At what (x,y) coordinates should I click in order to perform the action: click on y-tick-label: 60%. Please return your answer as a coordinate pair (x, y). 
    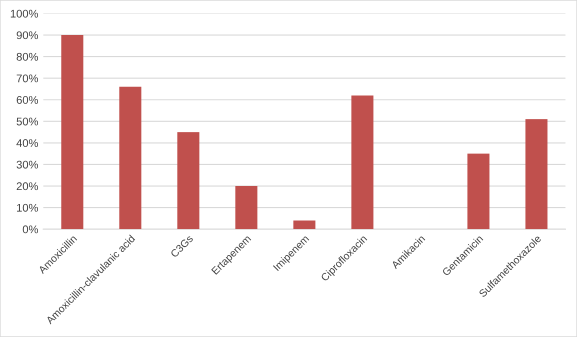
    Looking at the image, I should click on (27, 100).